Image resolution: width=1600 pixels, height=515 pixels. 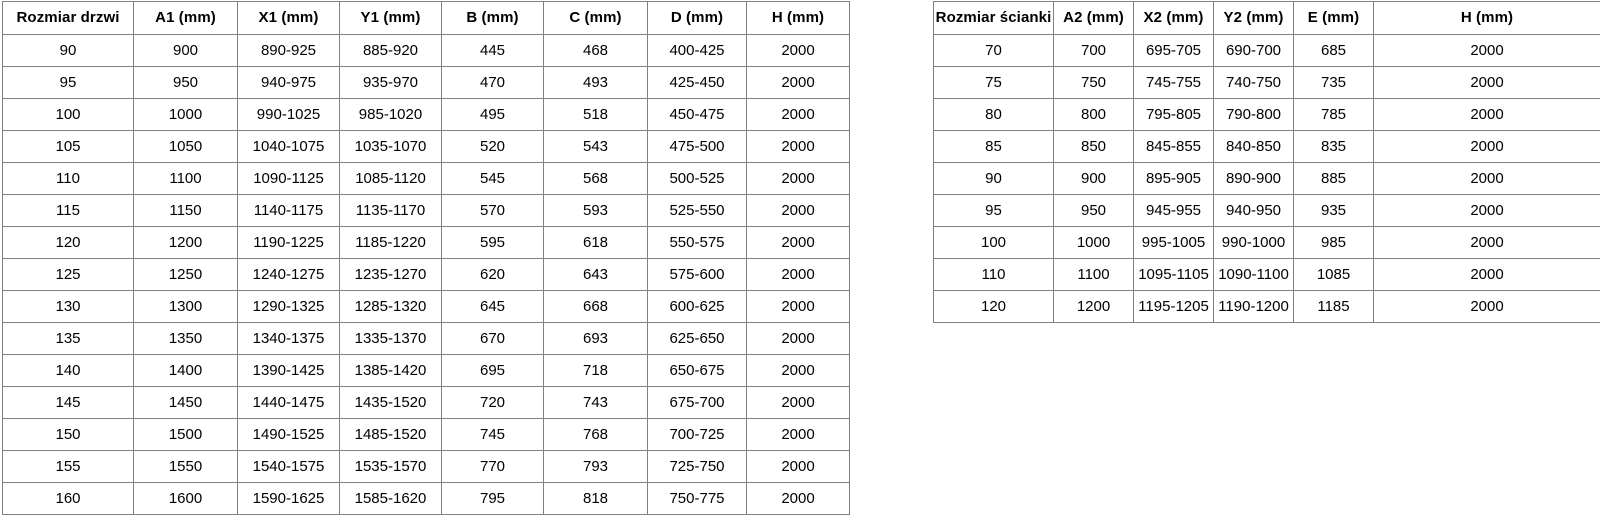 I want to click on table-cell: 450-475, so click(x=697, y=115).